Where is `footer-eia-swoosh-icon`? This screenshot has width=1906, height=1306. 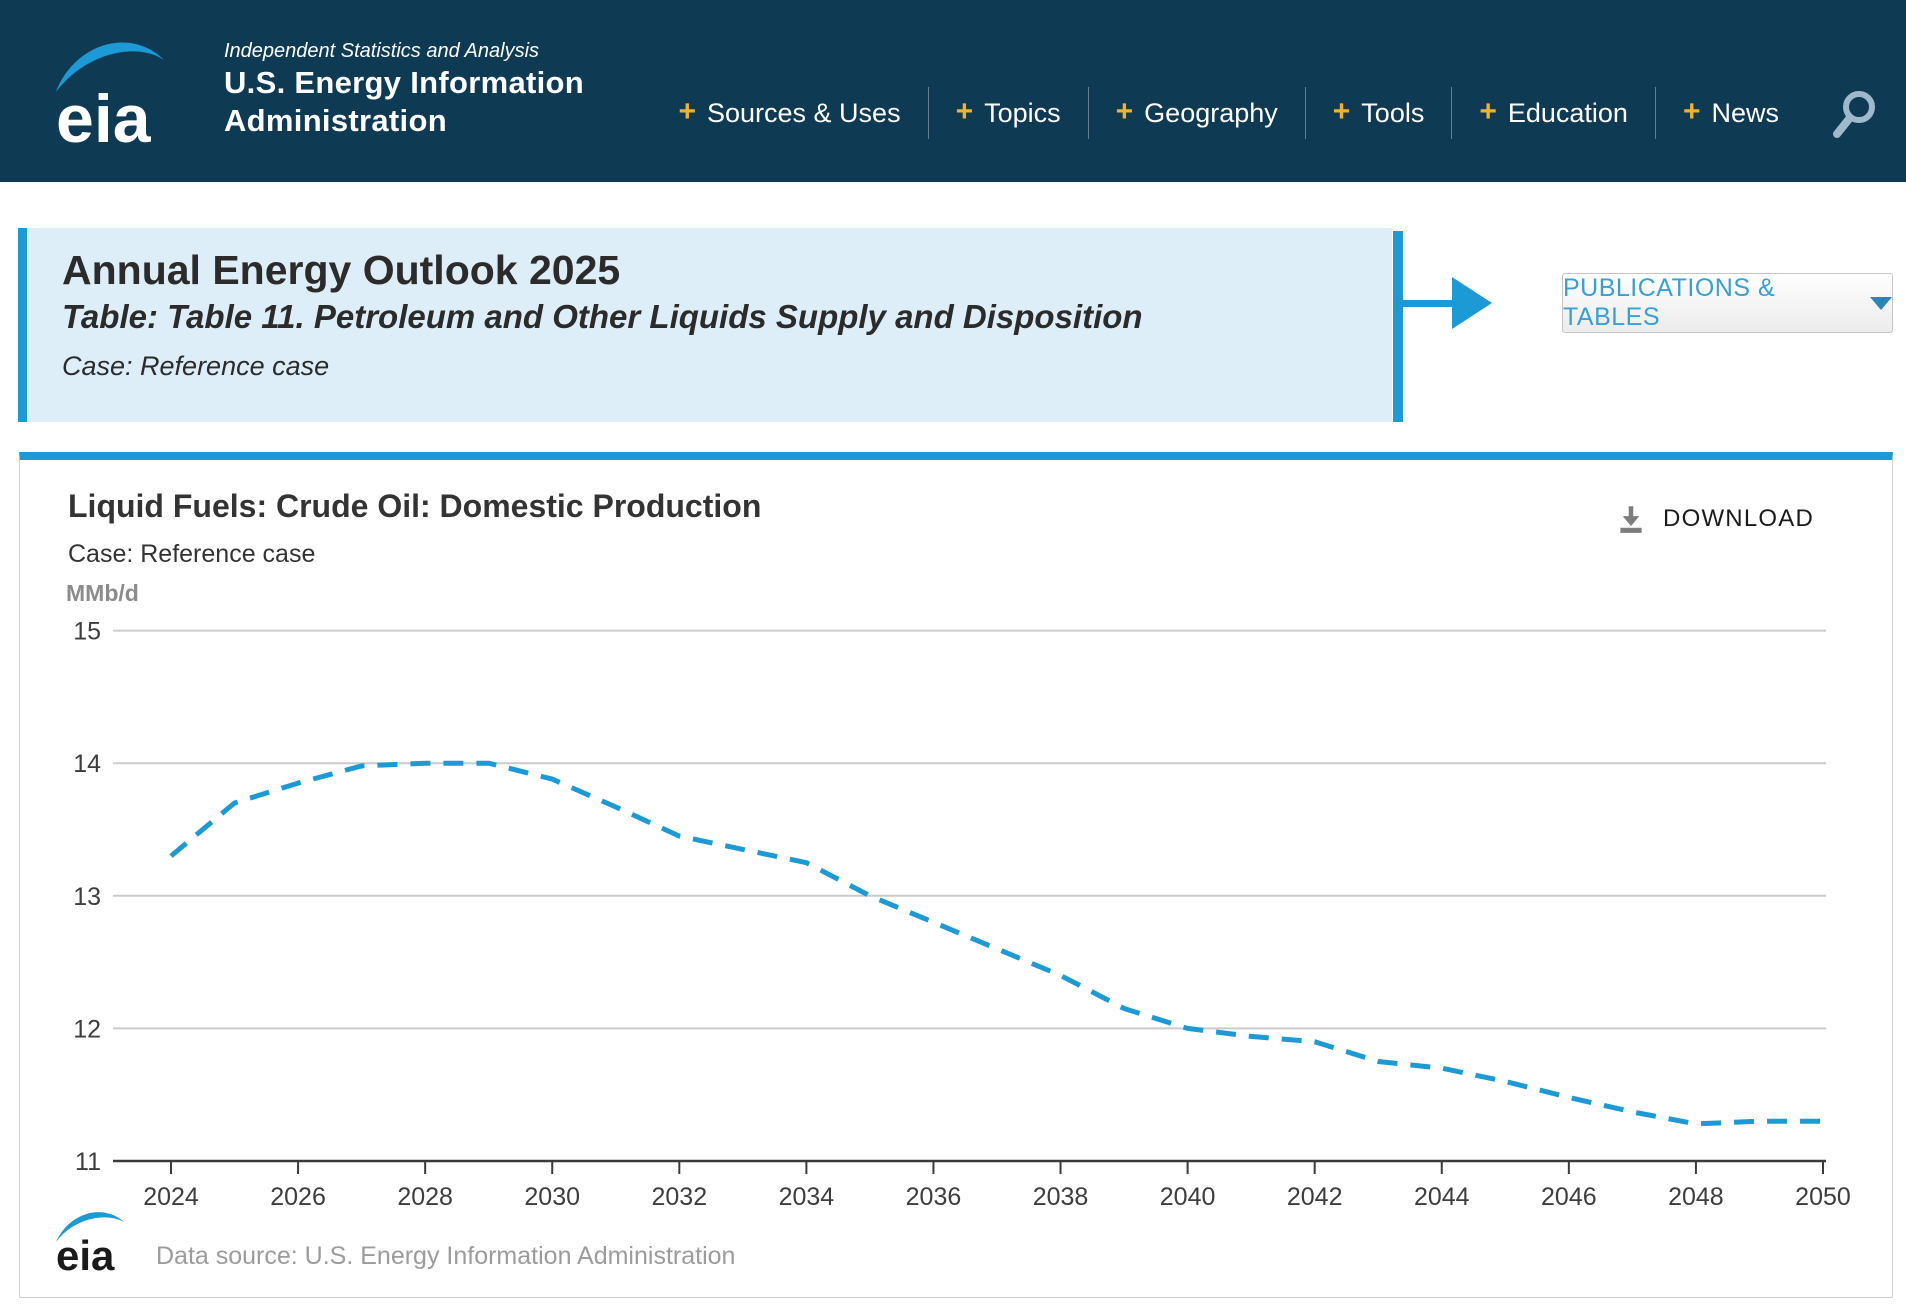 footer-eia-swoosh-icon is located at coordinates (90, 1227).